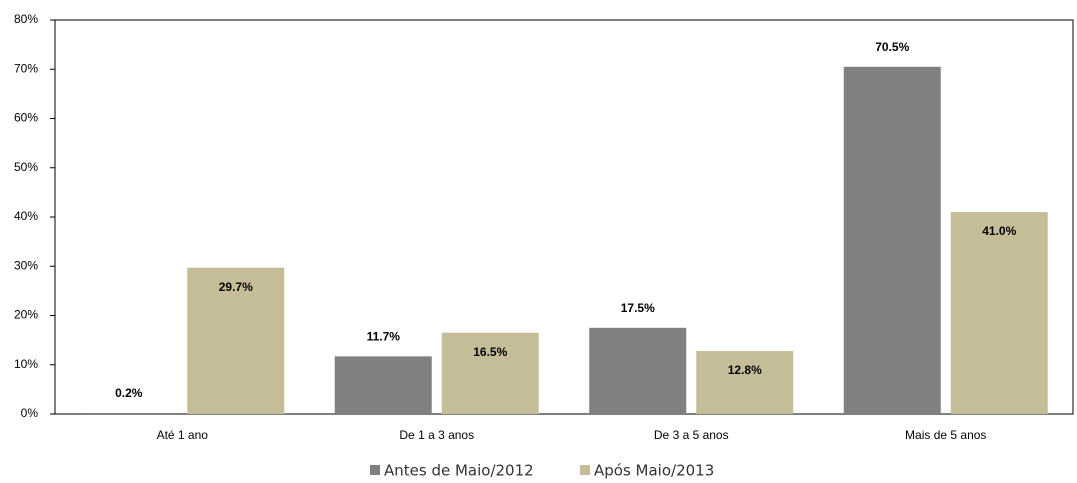 The height and width of the screenshot is (483, 1077). I want to click on value-label: 12.8%, so click(745, 370).